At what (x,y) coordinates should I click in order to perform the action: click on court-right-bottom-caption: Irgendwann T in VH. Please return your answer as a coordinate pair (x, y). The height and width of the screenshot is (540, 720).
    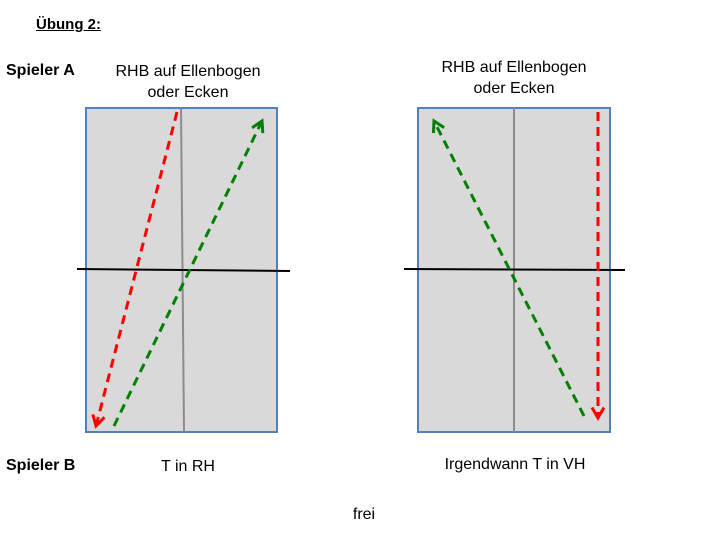
    Looking at the image, I should click on (515, 464).